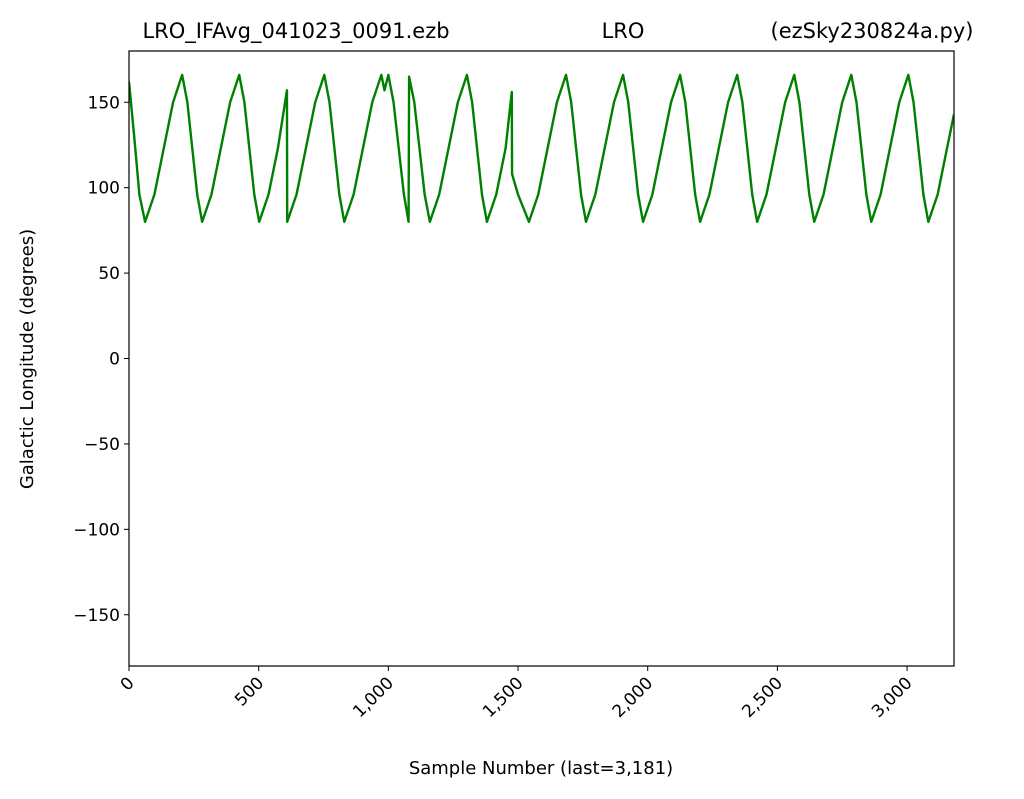 Image resolution: width=1024 pixels, height=799 pixels. What do you see at coordinates (633, 697) in the screenshot?
I see `x-tick-label: 2,000` at bounding box center [633, 697].